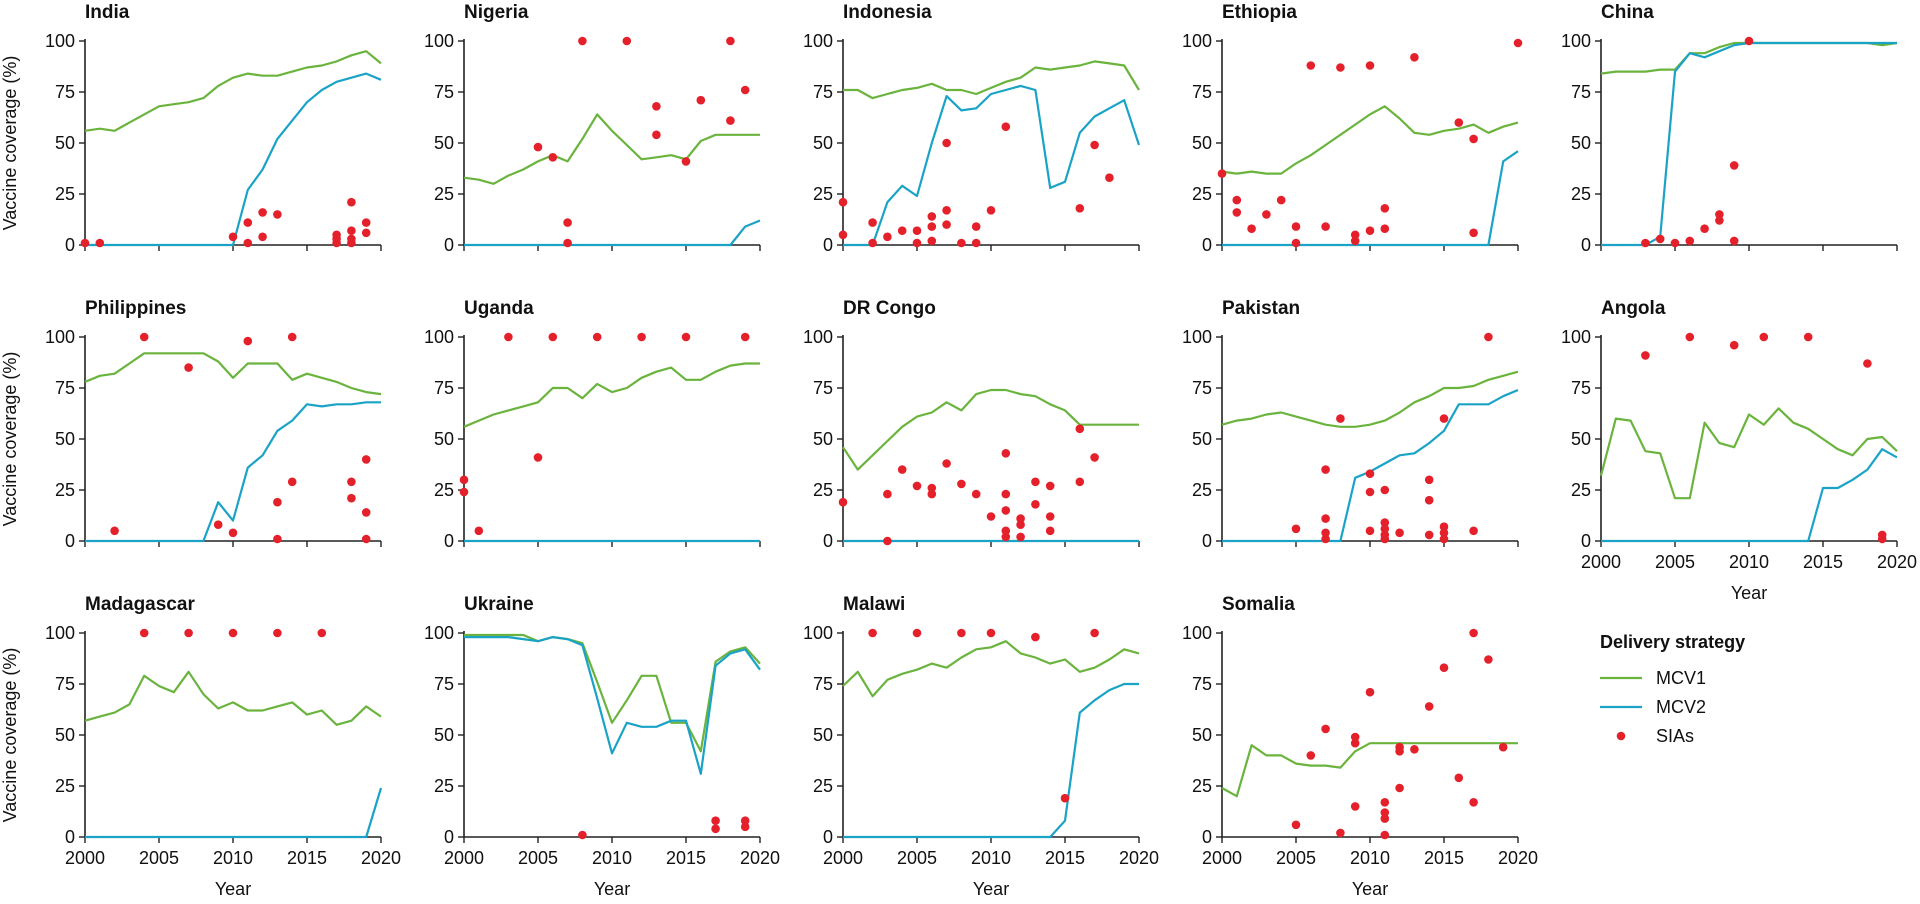  Describe the element at coordinates (917, 858) in the screenshot. I see `x-tick-label-malawi: 2005` at that location.